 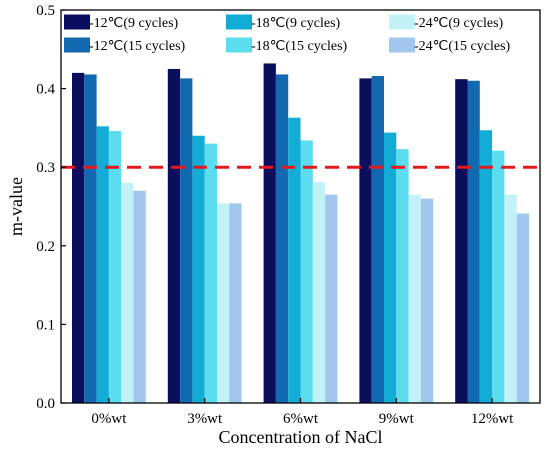 I want to click on x-axis-ticks: 0%wt 3%wt 6%wt 9%wt 12%wt, so click(x=302, y=412).